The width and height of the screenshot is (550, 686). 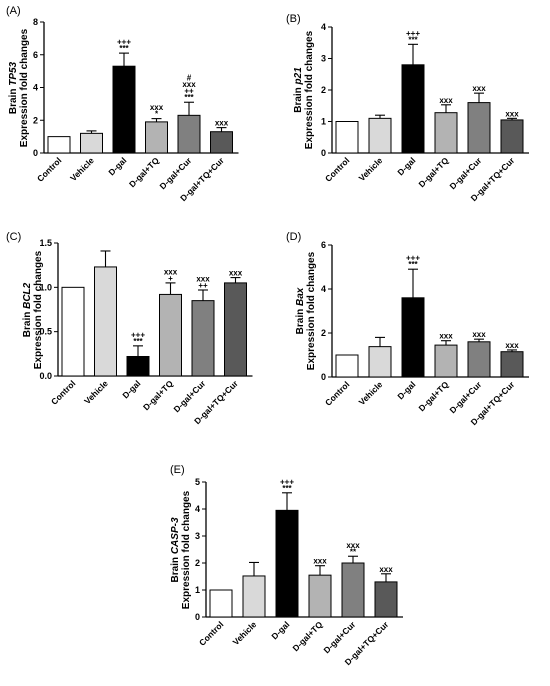 What do you see at coordinates (323, 122) in the screenshot?
I see `y-tick-label: 1` at bounding box center [323, 122].